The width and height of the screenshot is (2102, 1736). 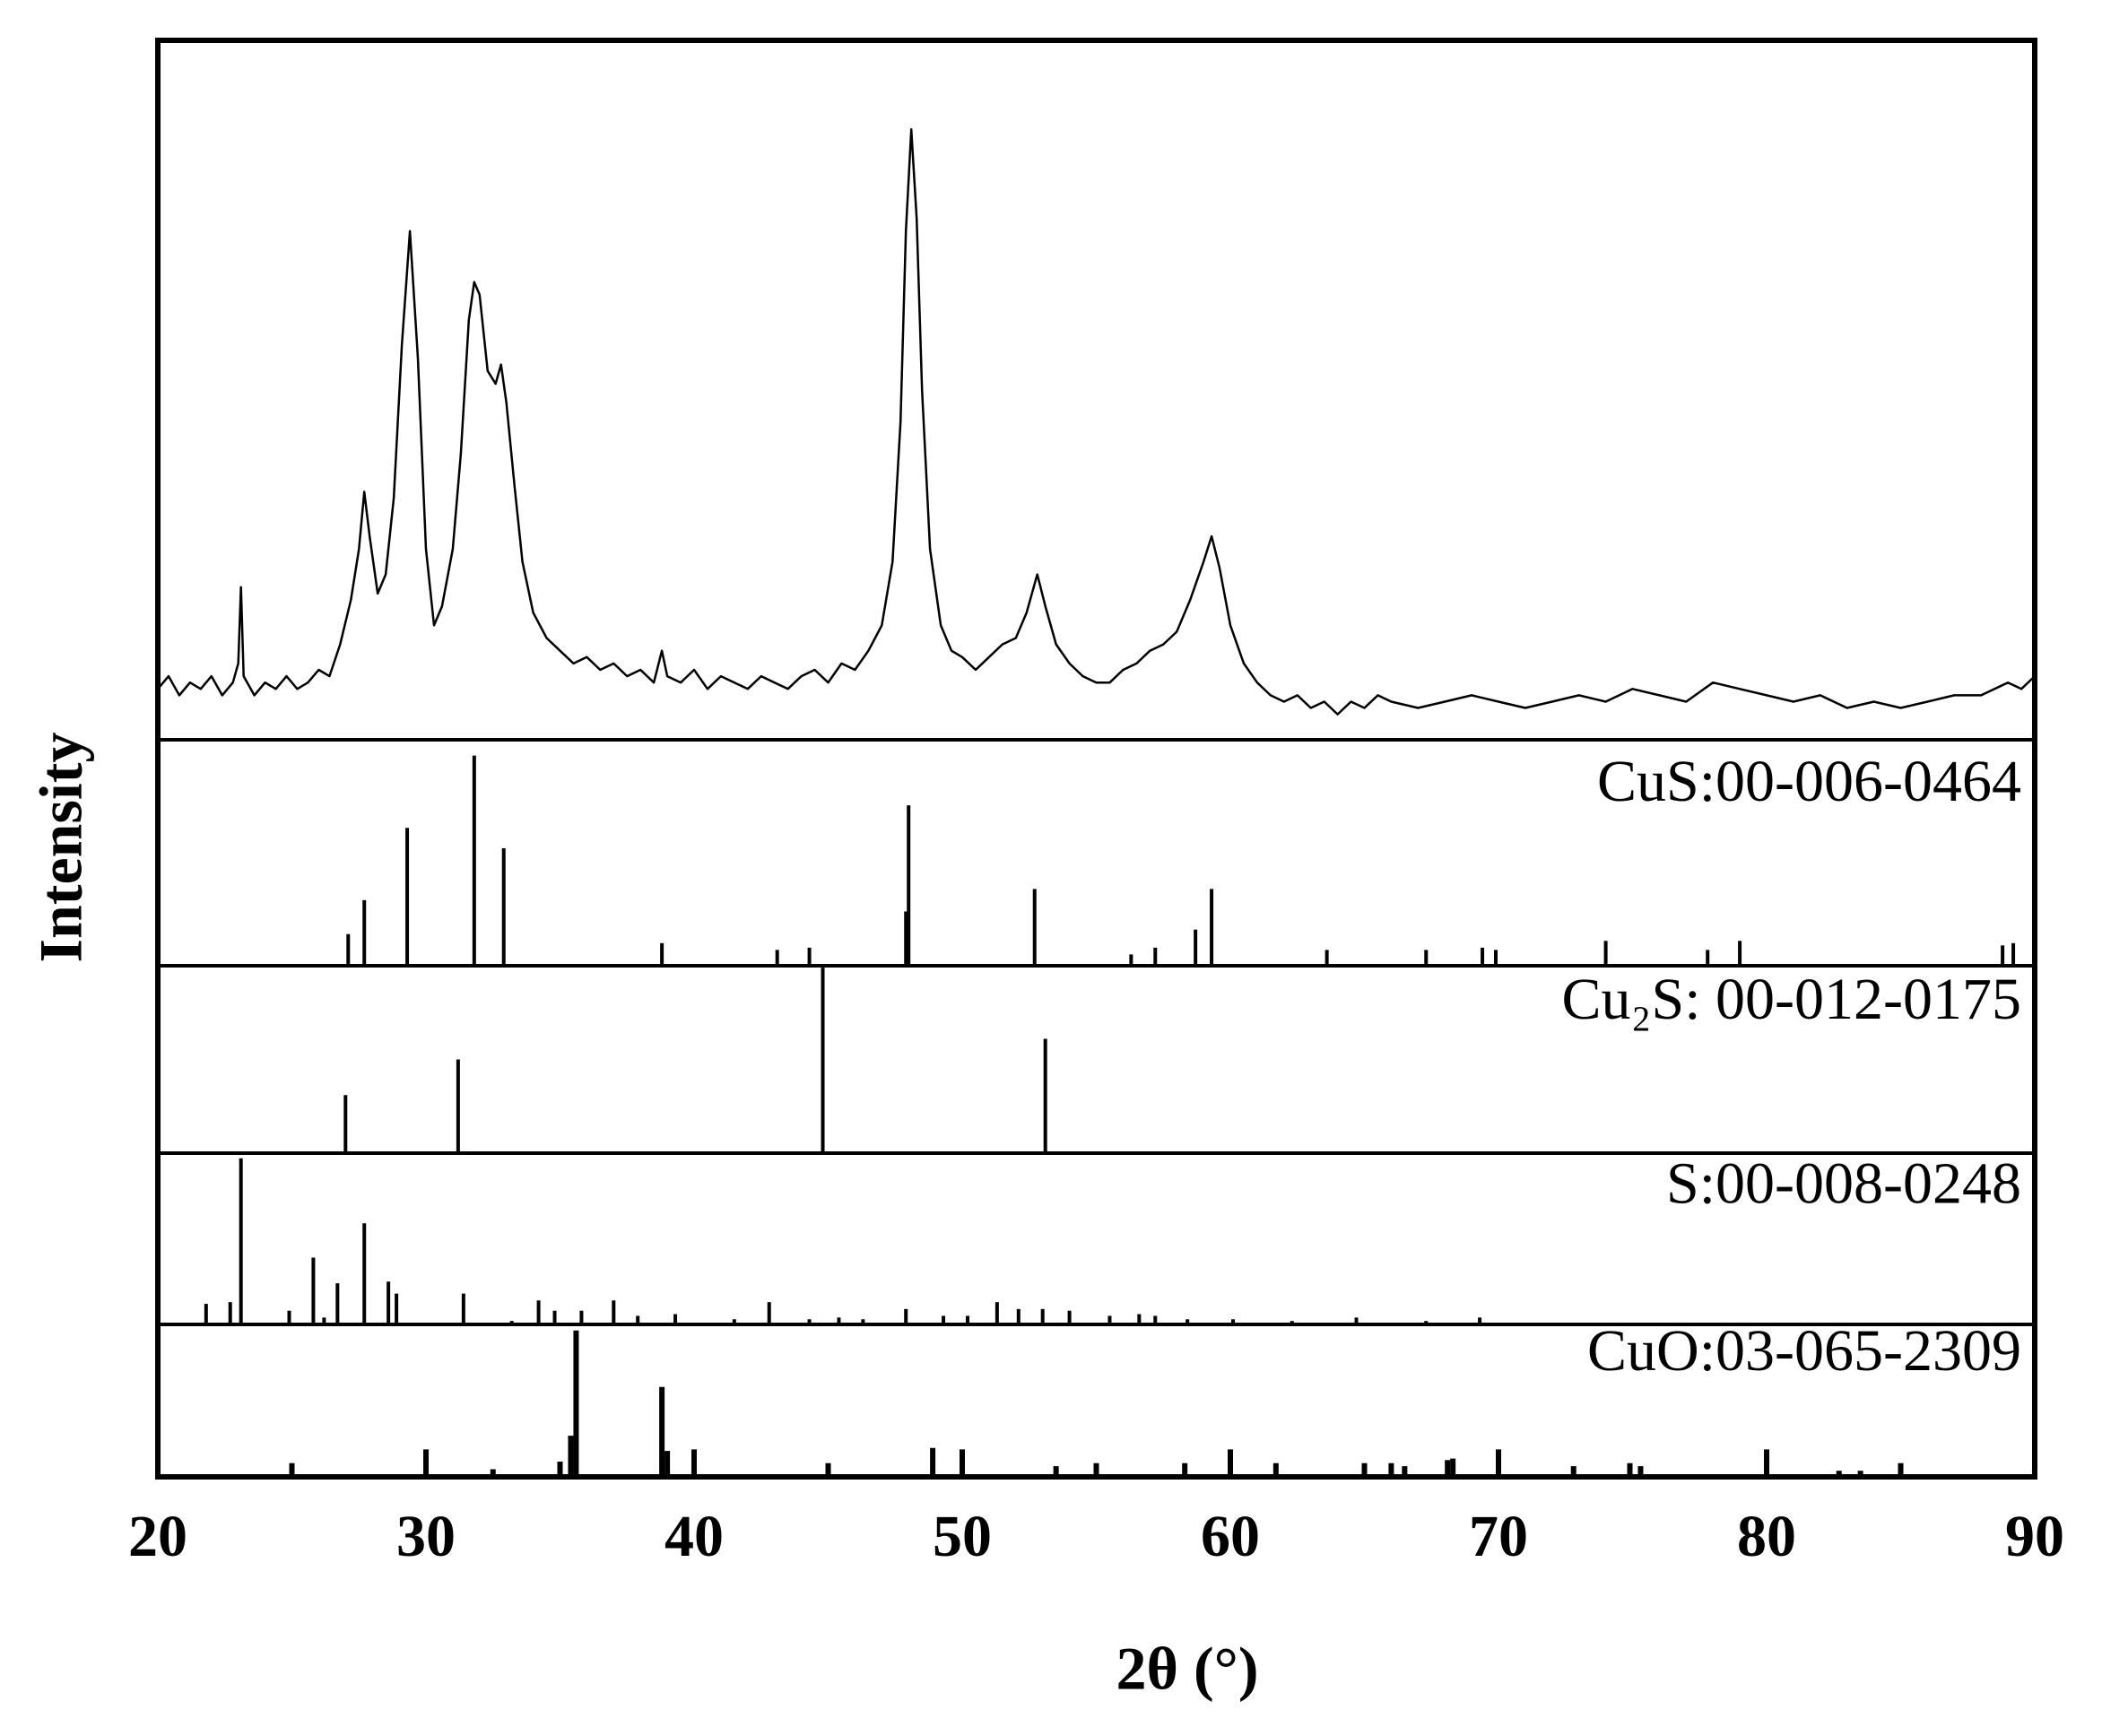 I want to click on reference-label: CuS:00-006-0464, so click(x=1809, y=782).